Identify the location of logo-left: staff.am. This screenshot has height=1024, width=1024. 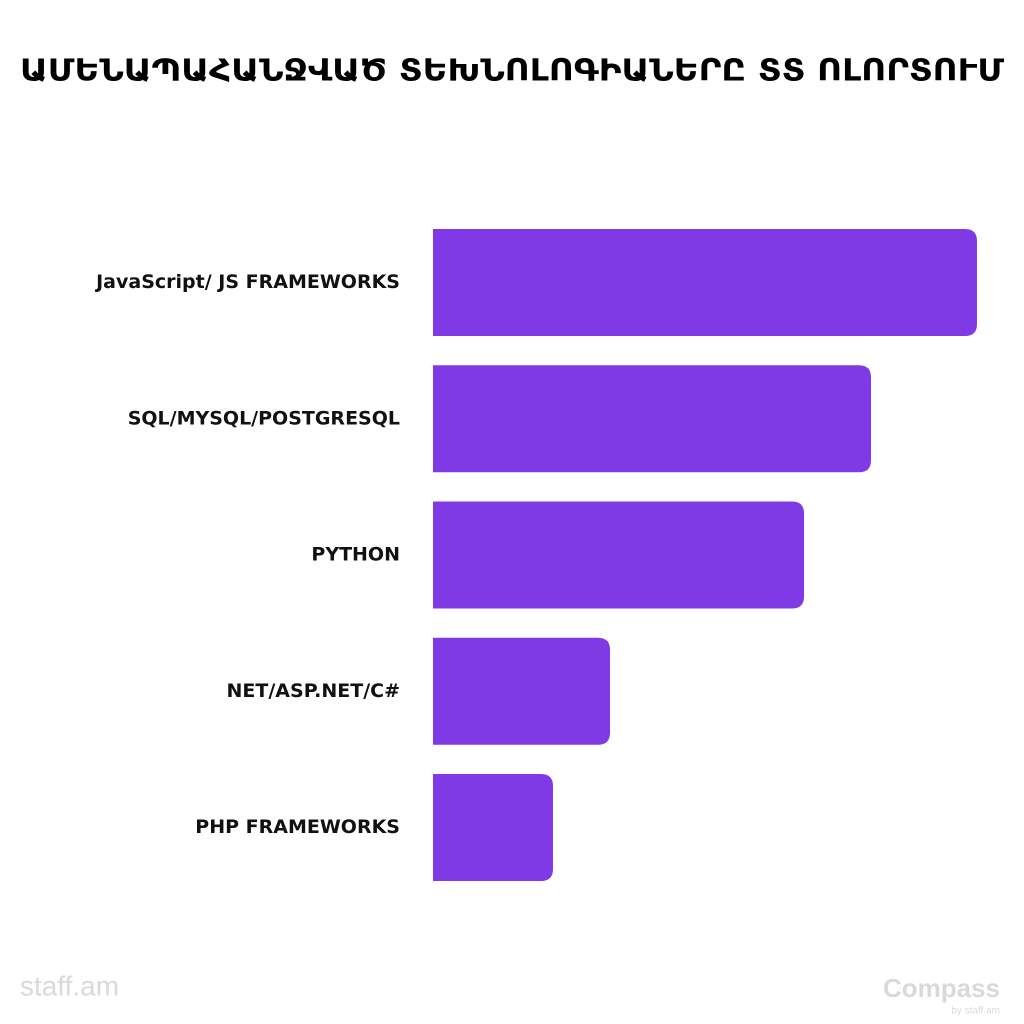
(69, 985).